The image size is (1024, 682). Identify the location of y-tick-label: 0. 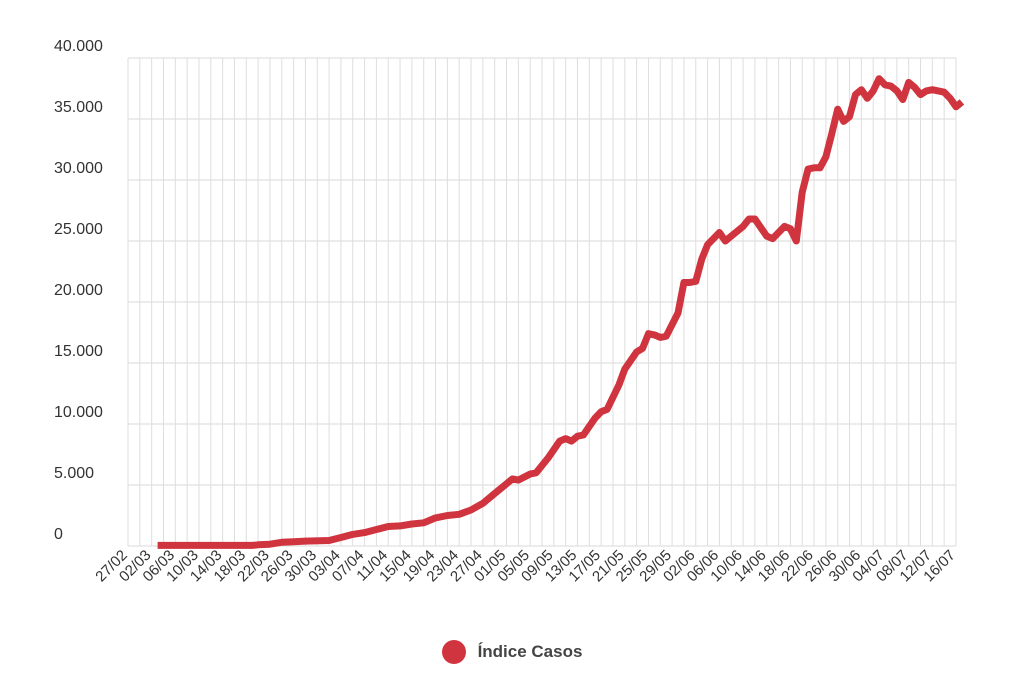
(58, 534).